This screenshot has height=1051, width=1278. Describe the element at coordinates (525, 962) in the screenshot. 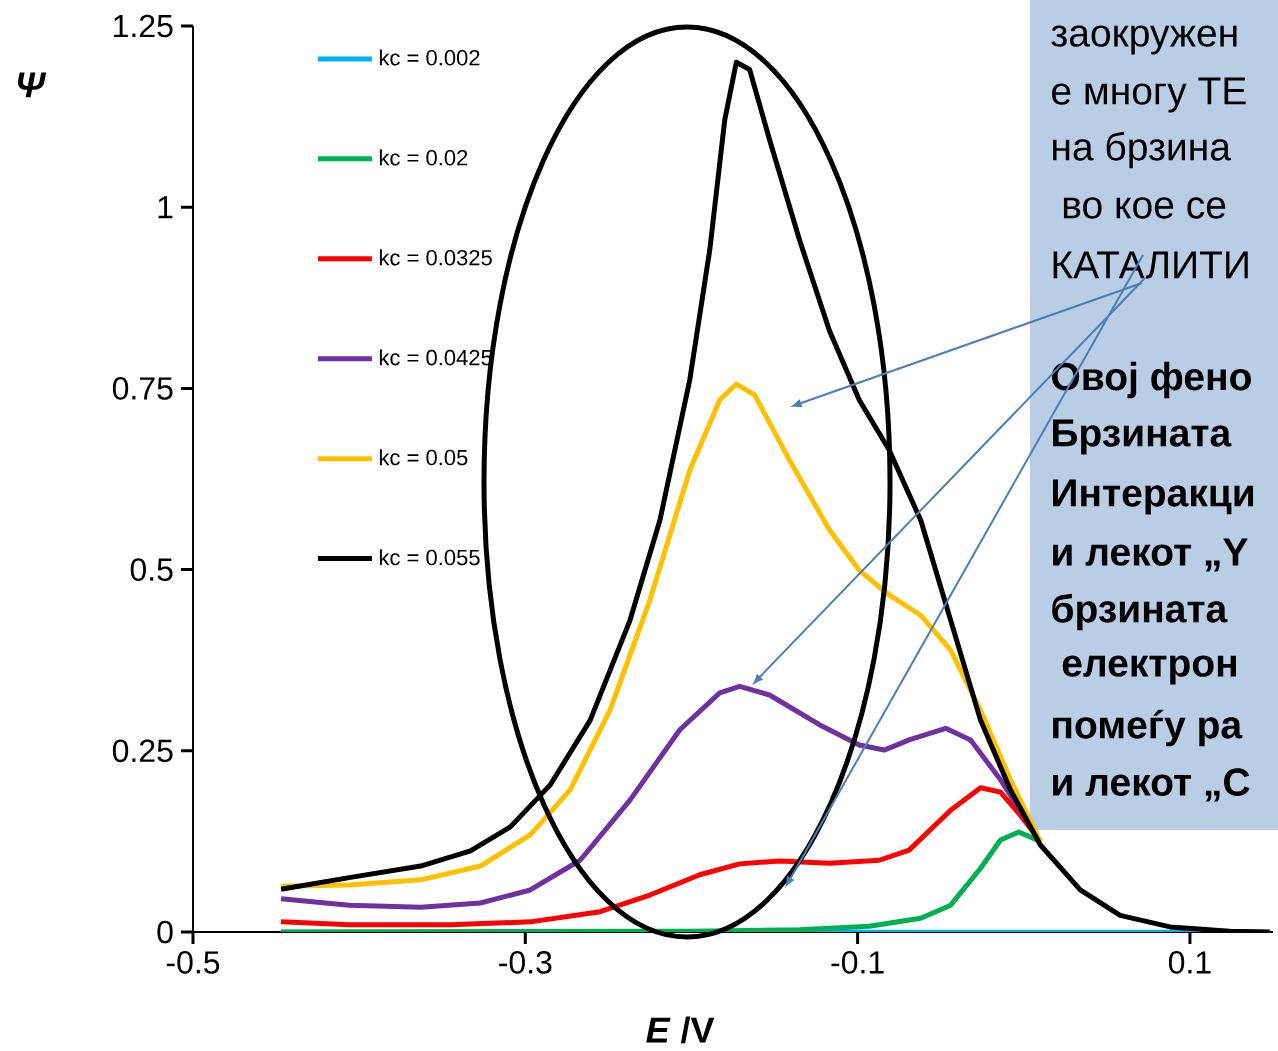

I see `x-tick-label: -0.3` at that location.